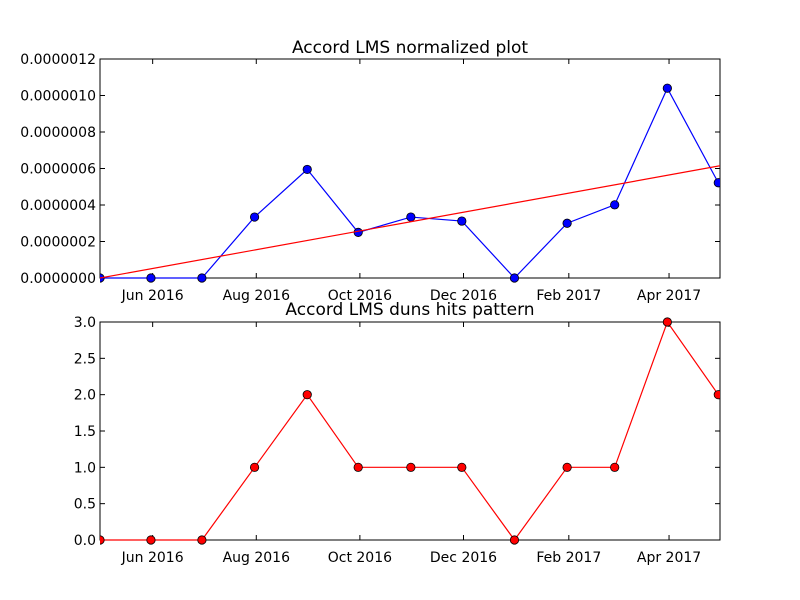 The width and height of the screenshot is (800, 600). I want to click on y-tick-label: 2.5, so click(85, 359).